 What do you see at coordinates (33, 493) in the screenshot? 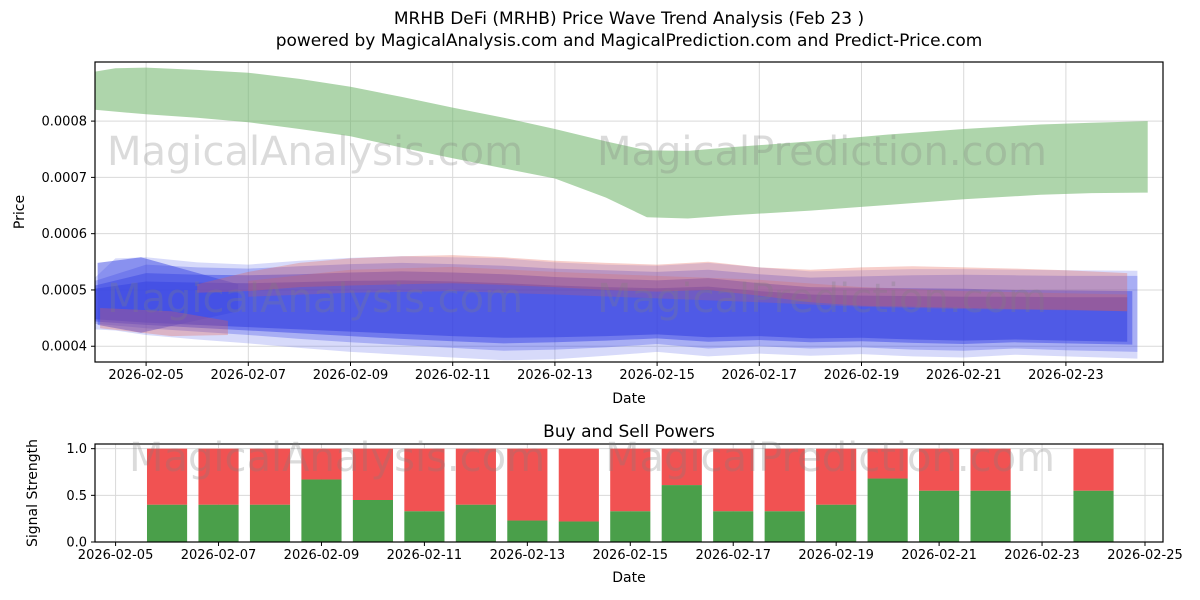
I see `signal-strength-axis-label: Signal Strength` at bounding box center [33, 493].